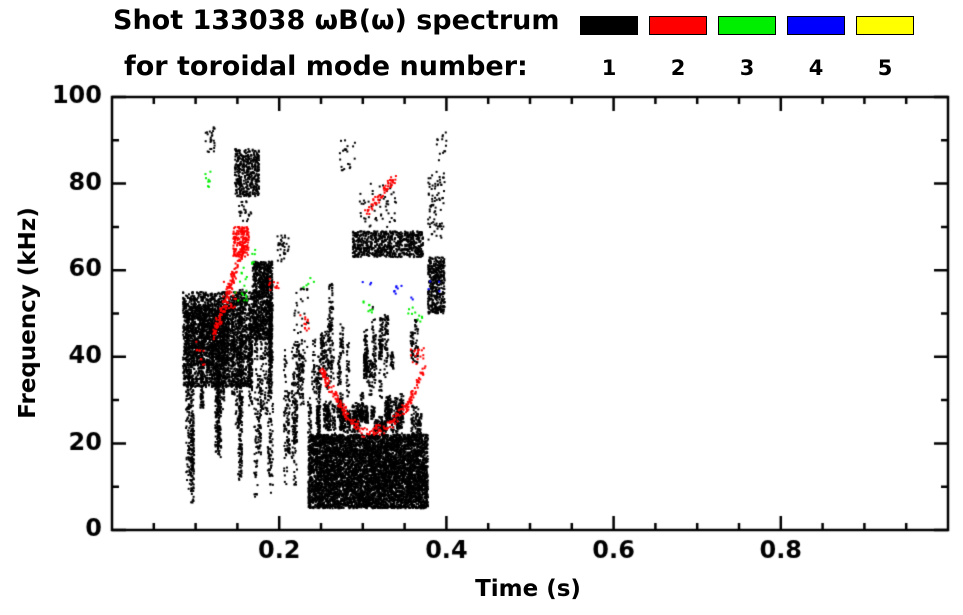  Describe the element at coordinates (816, 68) in the screenshot. I see `legend-label-mode-4: 4` at that location.